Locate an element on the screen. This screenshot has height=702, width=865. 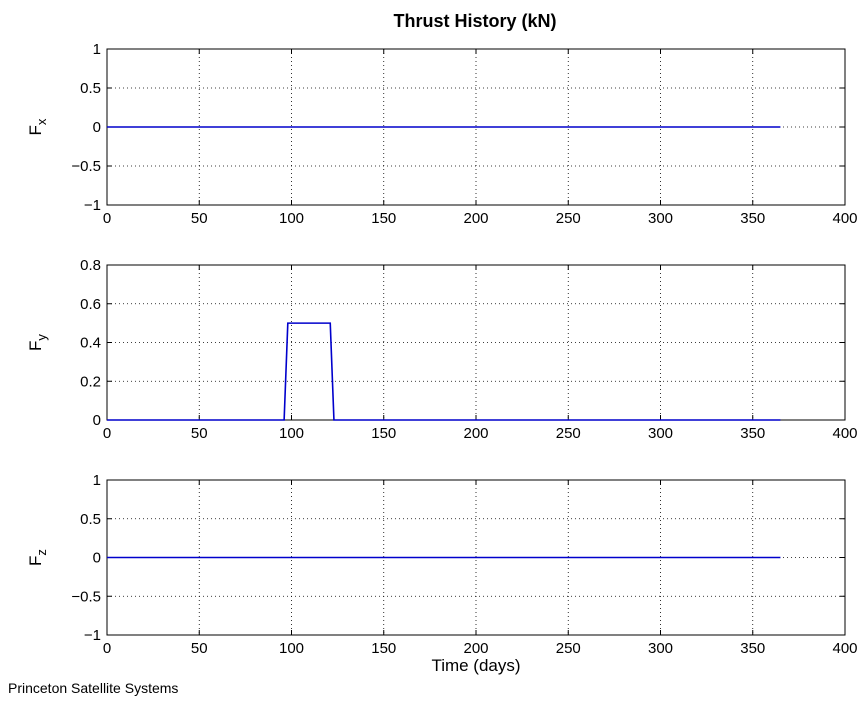
y-tick-label: 0.8 is located at coordinates (90, 265).